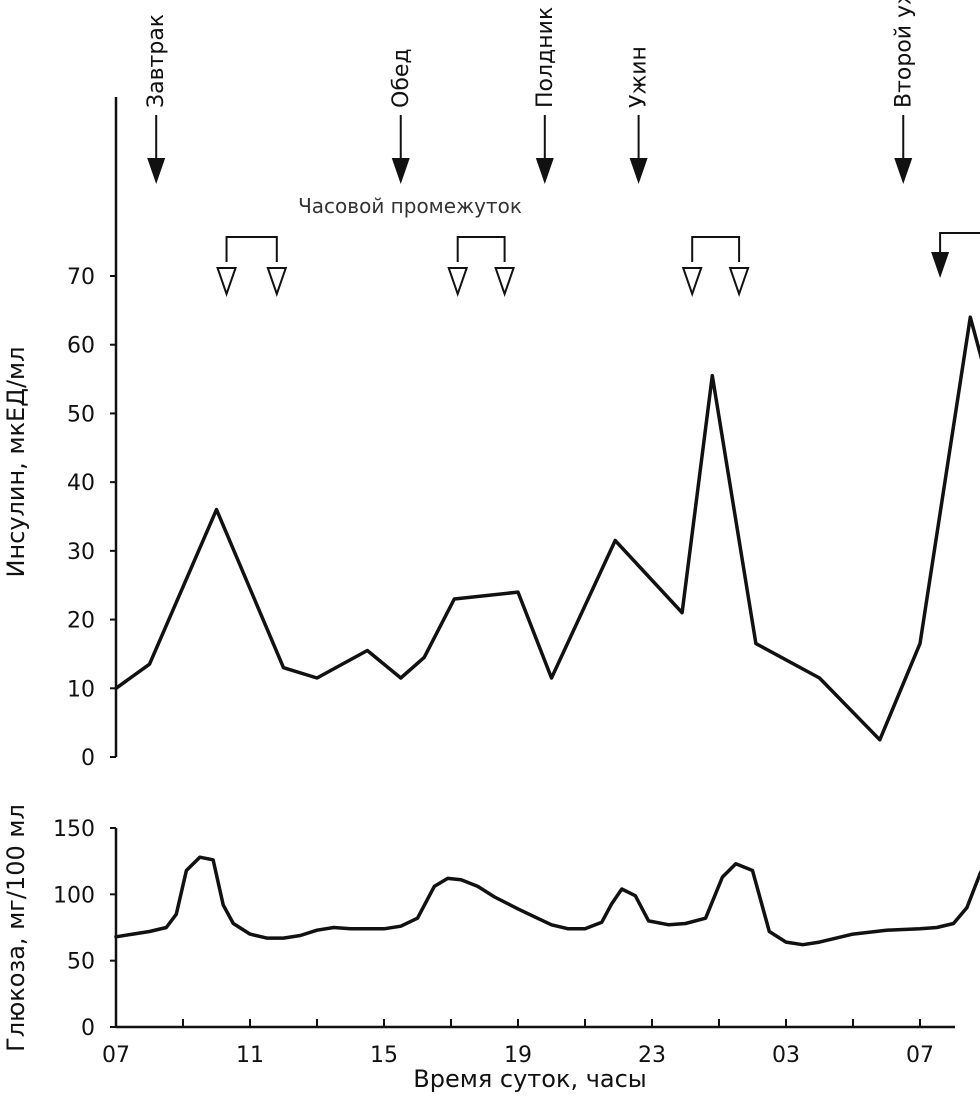 The width and height of the screenshot is (980, 1118). Describe the element at coordinates (16, 462) in the screenshot. I see `insulin-y-axis-title: Инсулин, мкЕД/мл` at that location.